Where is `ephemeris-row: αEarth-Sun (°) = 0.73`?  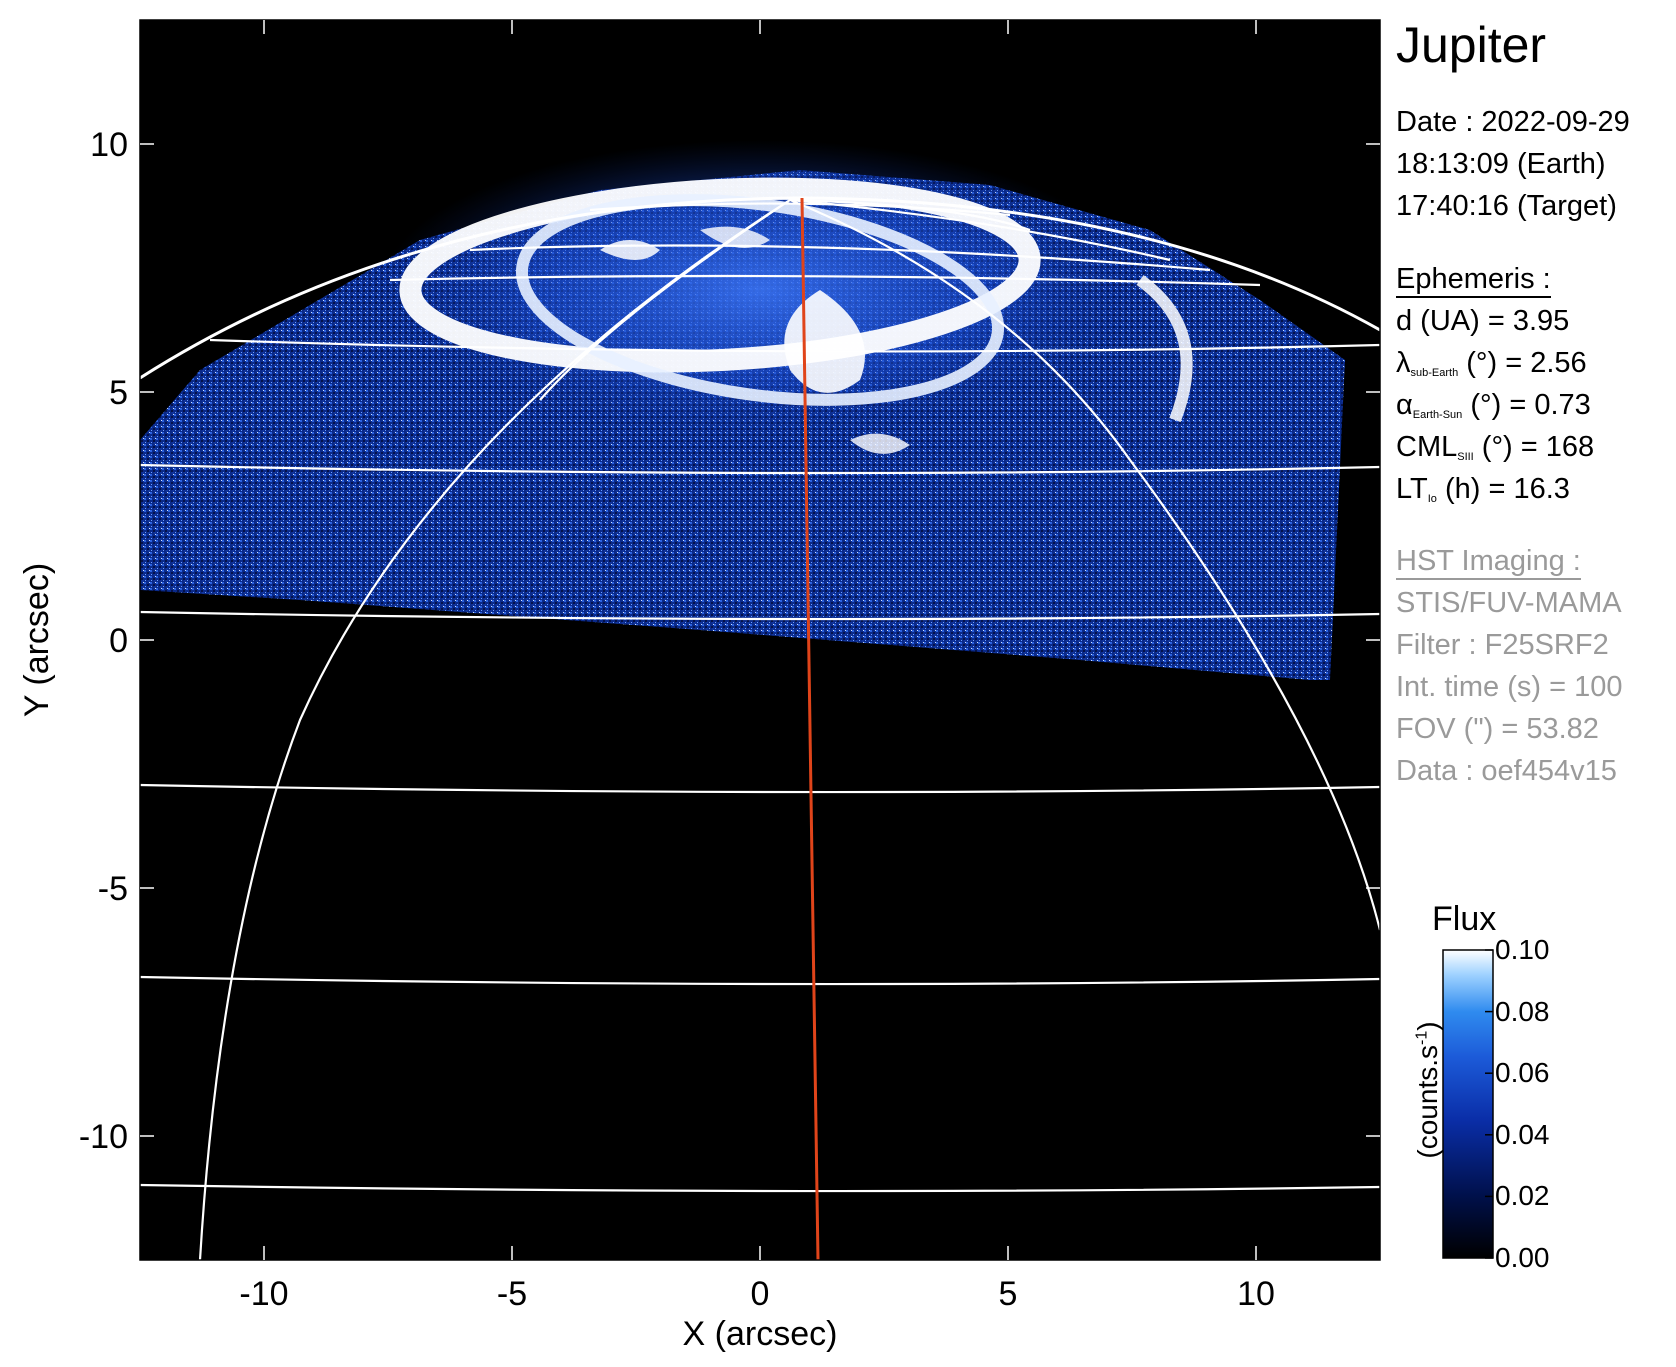 ephemeris-row: αEarth-Sun (°) = 0.73 is located at coordinates (1495, 405).